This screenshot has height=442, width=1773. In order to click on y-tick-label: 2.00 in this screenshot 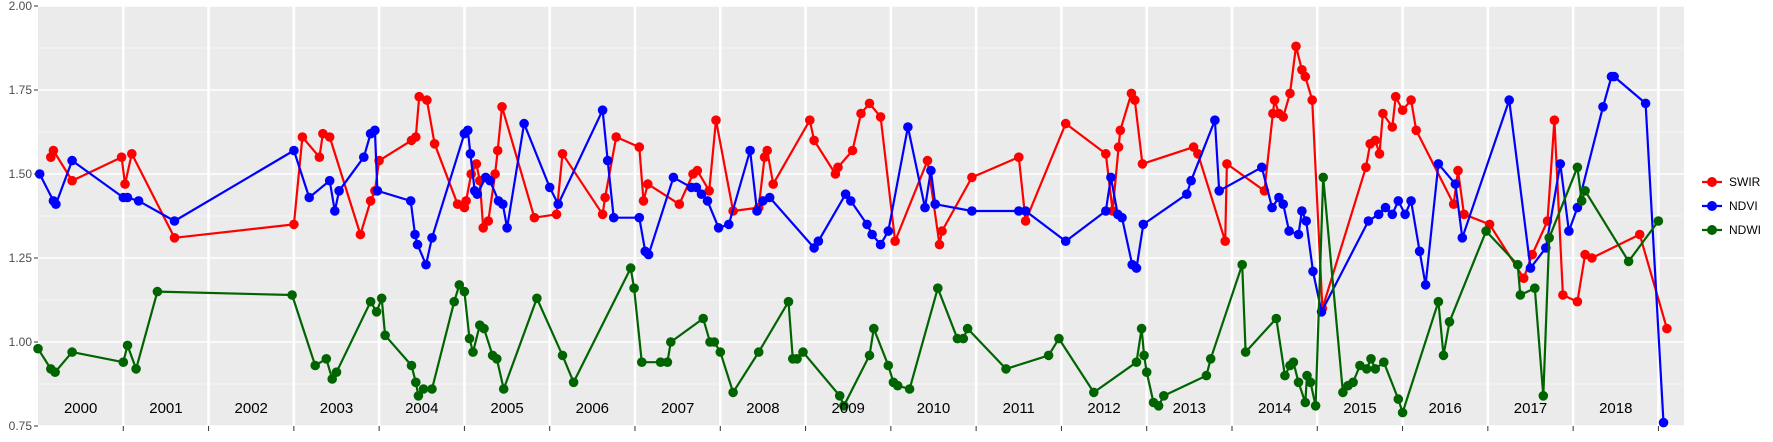, I will do `click(21, 6)`.